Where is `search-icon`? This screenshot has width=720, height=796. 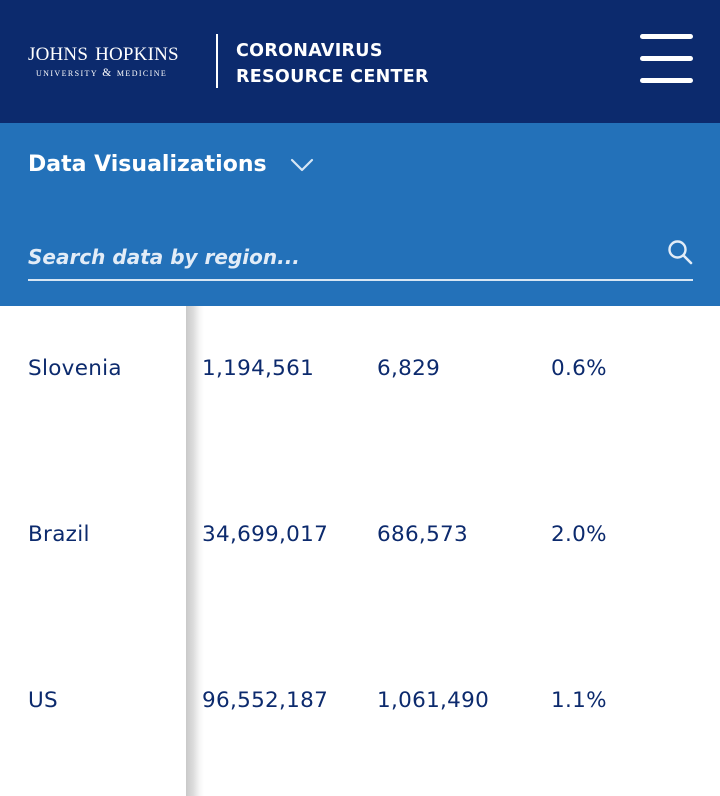 search-icon is located at coordinates (680, 252).